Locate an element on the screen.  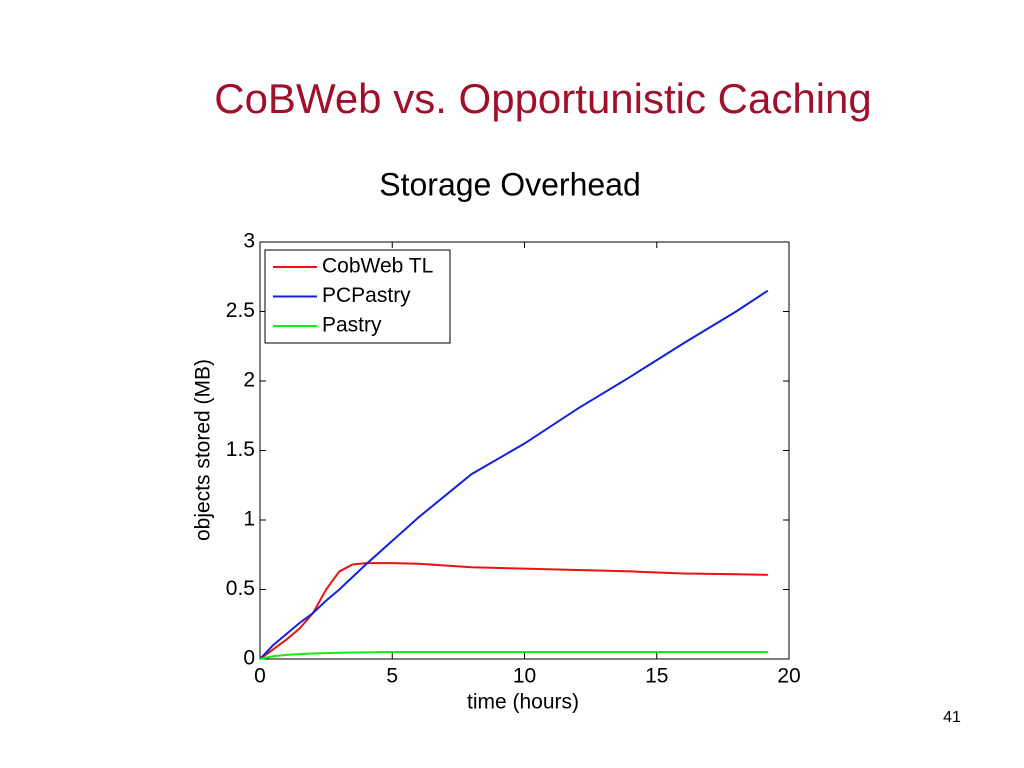
y-tick-label: 3 is located at coordinates (249, 241).